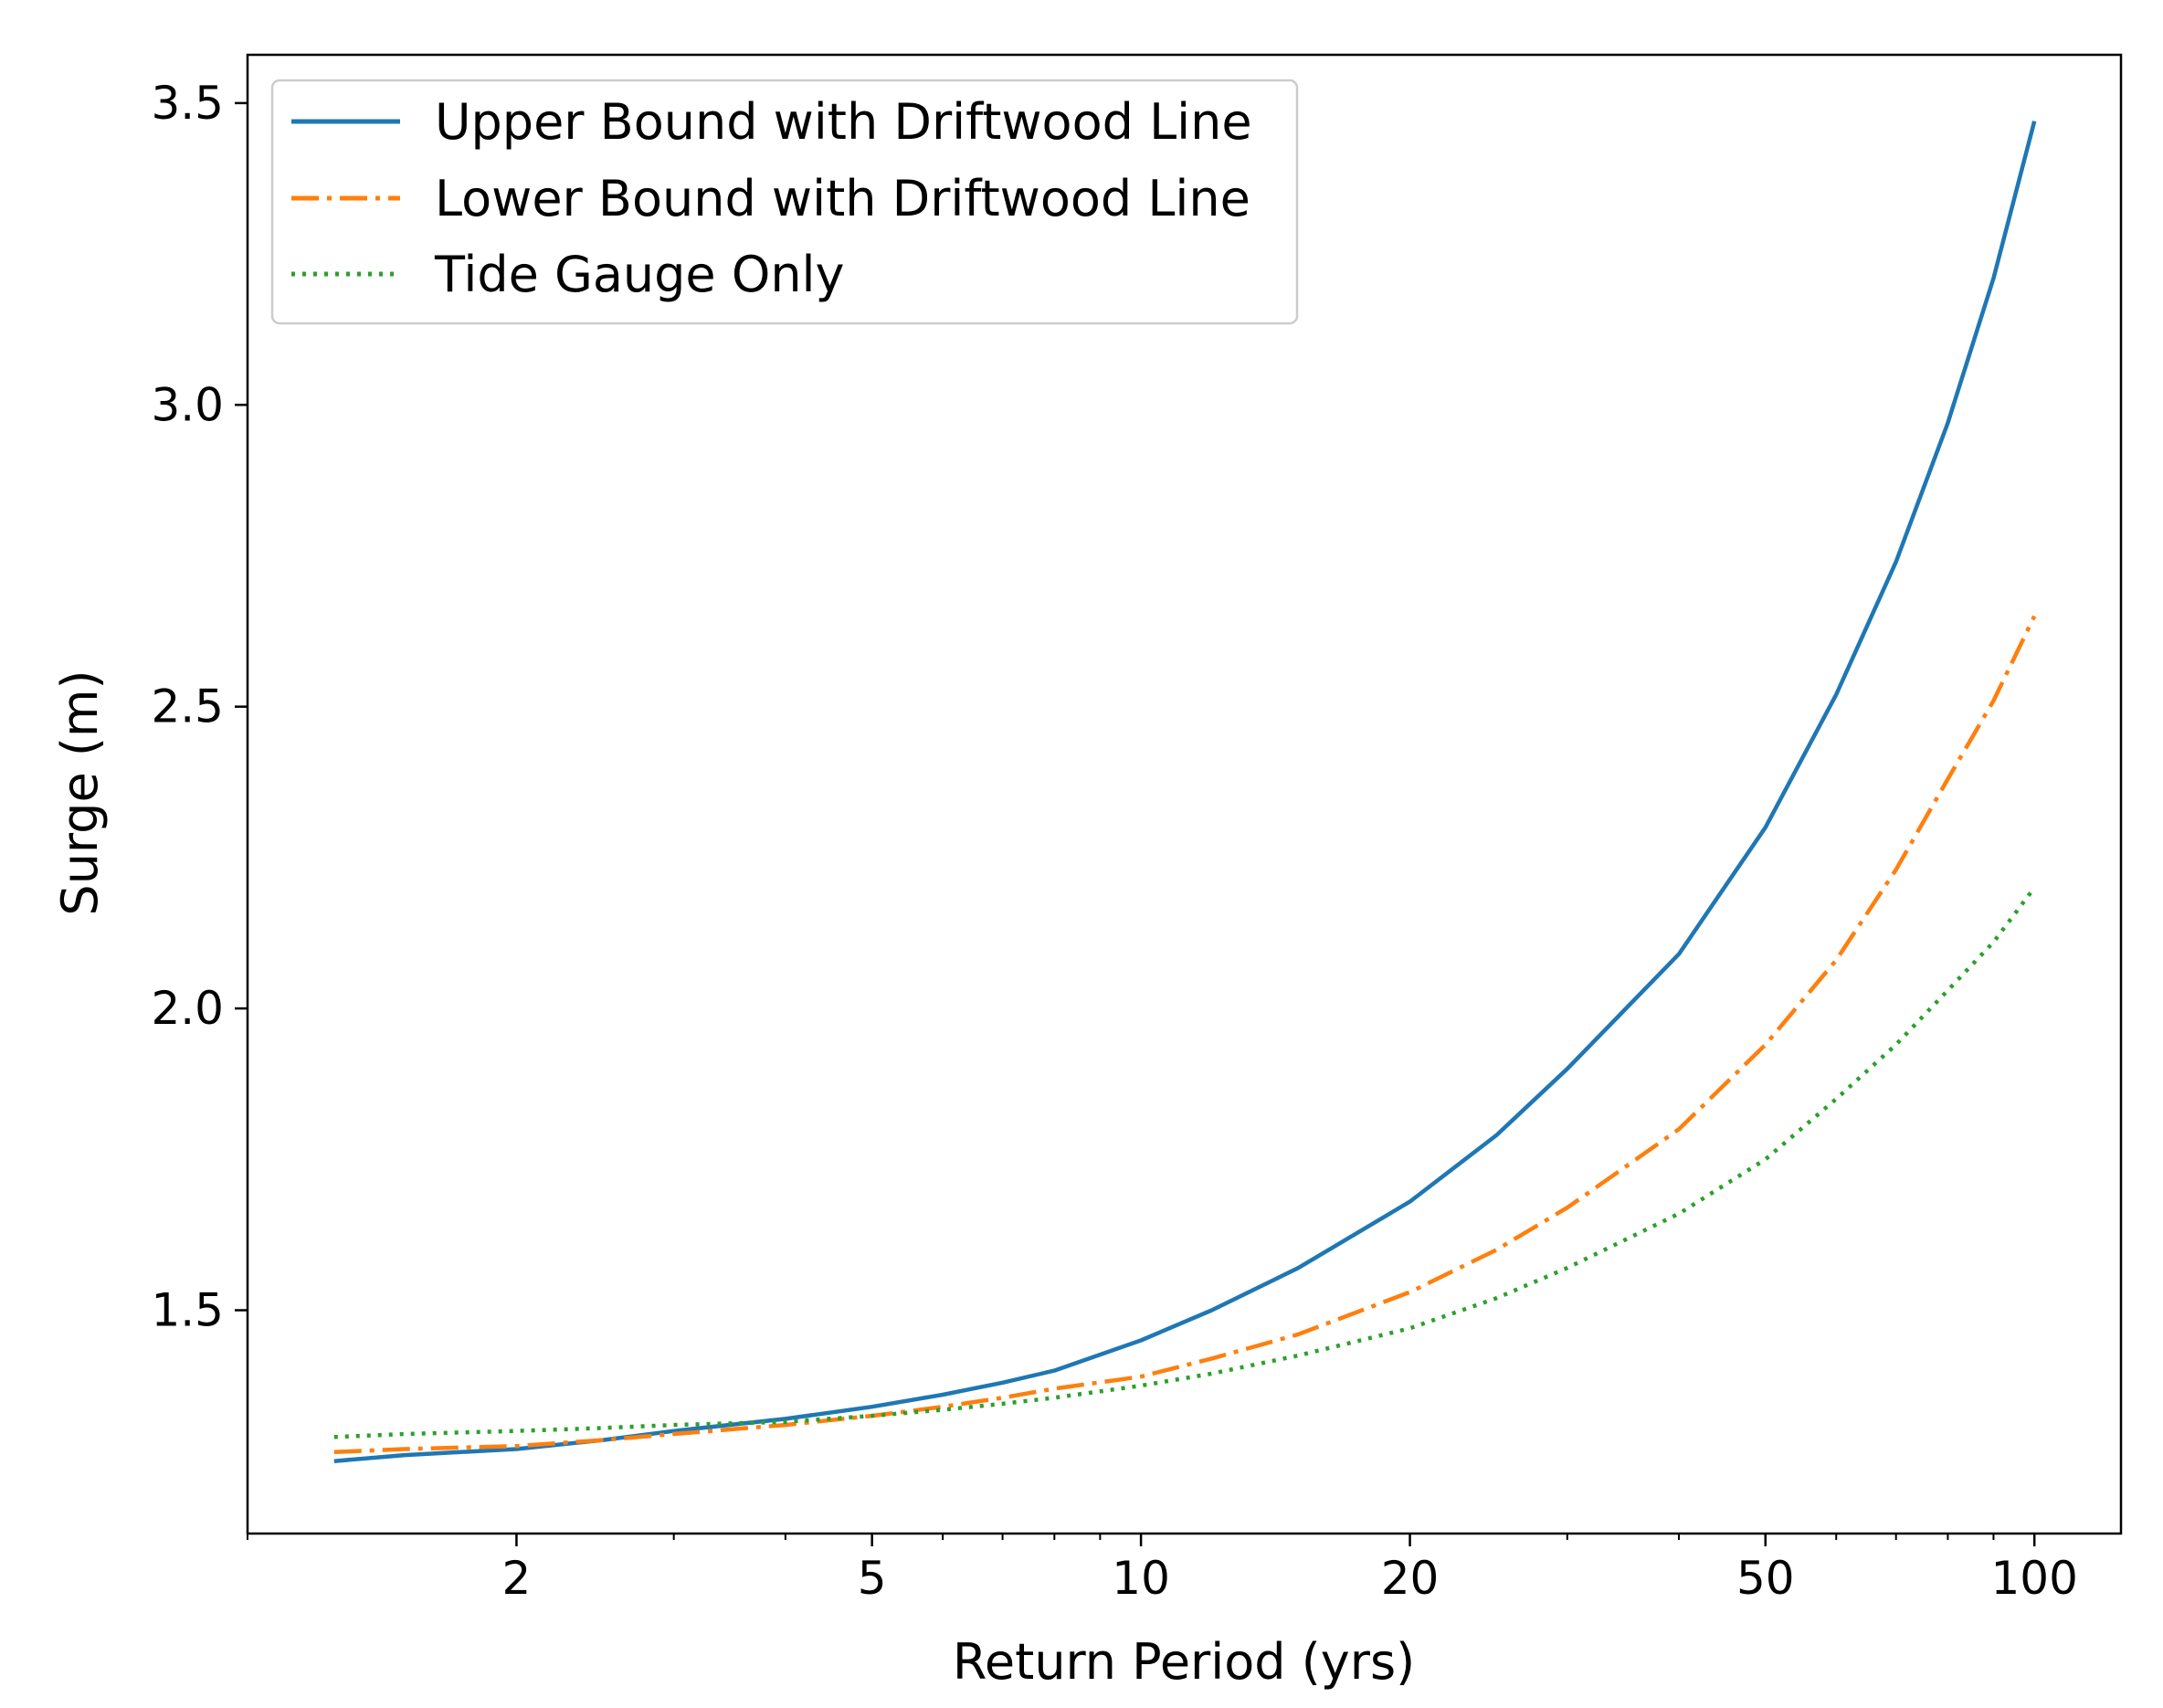 The image size is (2163, 1708). Describe the element at coordinates (2033, 1578) in the screenshot. I see `x-tick-label: 100` at that location.